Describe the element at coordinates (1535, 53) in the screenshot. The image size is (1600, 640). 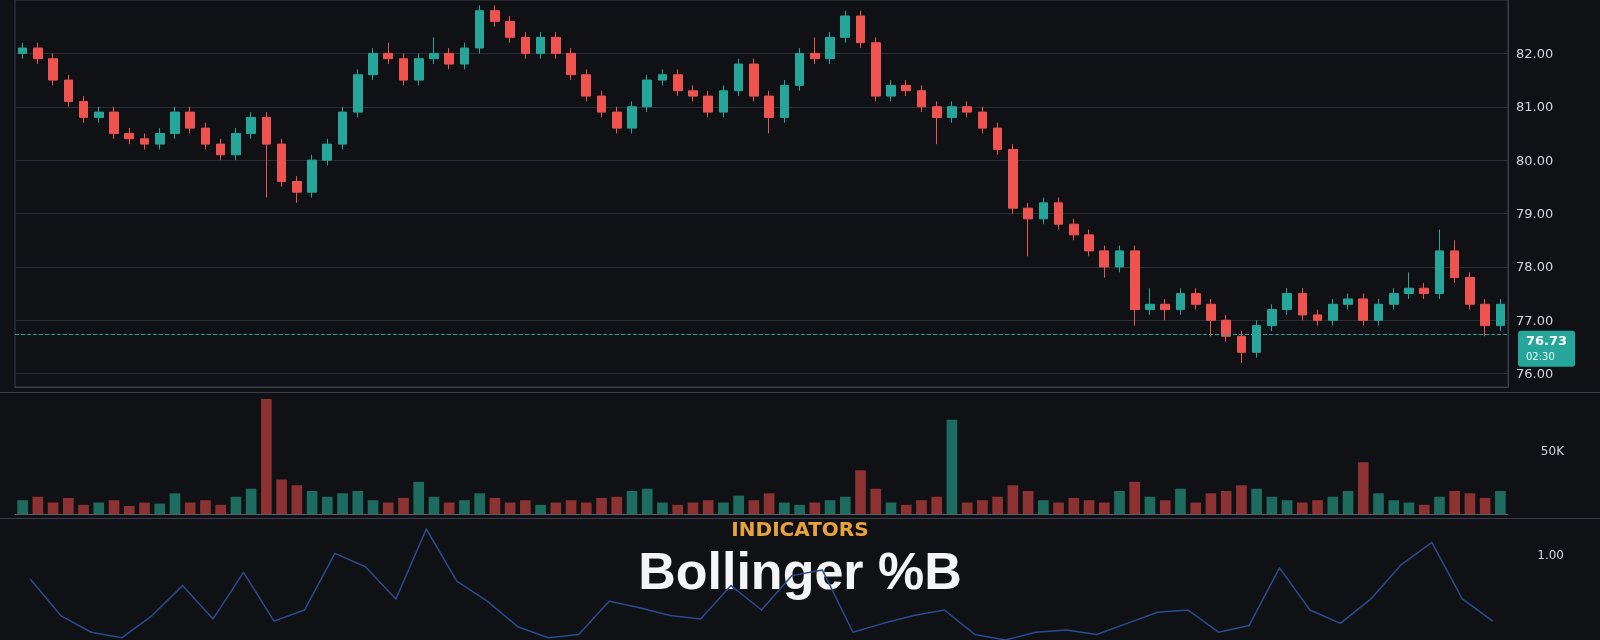
I see `y-tick-label: 82.00` at that location.